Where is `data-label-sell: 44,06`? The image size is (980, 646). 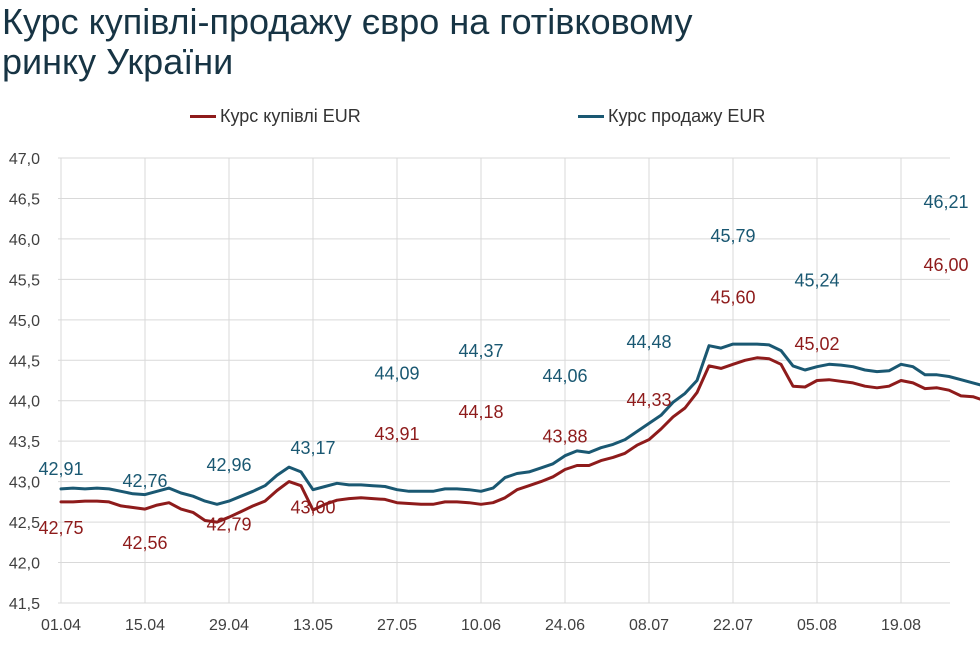 data-label-sell: 44,06 is located at coordinates (564, 376).